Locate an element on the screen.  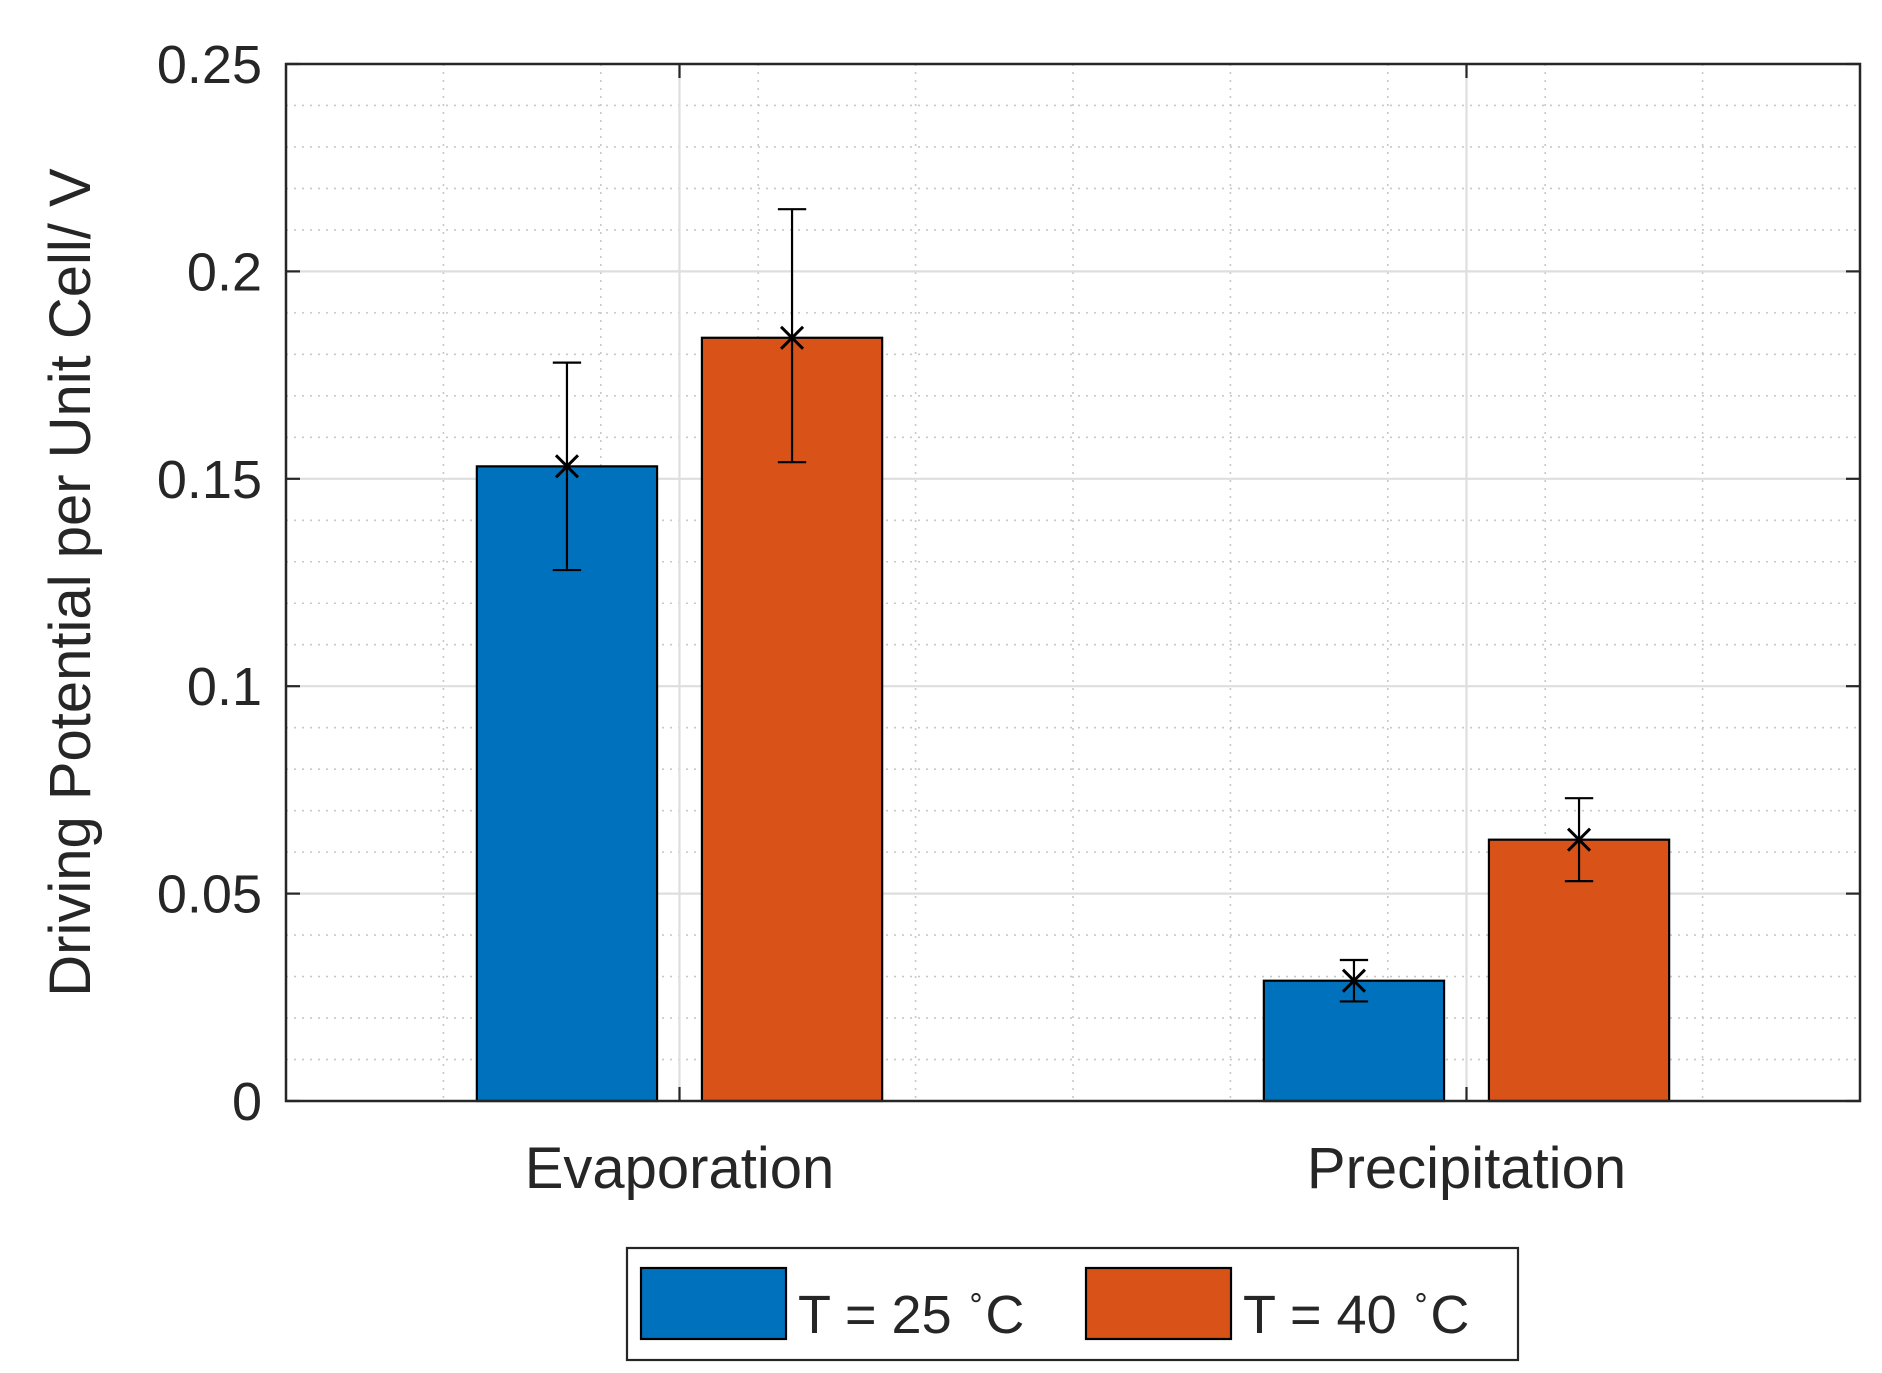
legend-label-series-1: T = 25 ∘C is located at coordinates (911, 1313).